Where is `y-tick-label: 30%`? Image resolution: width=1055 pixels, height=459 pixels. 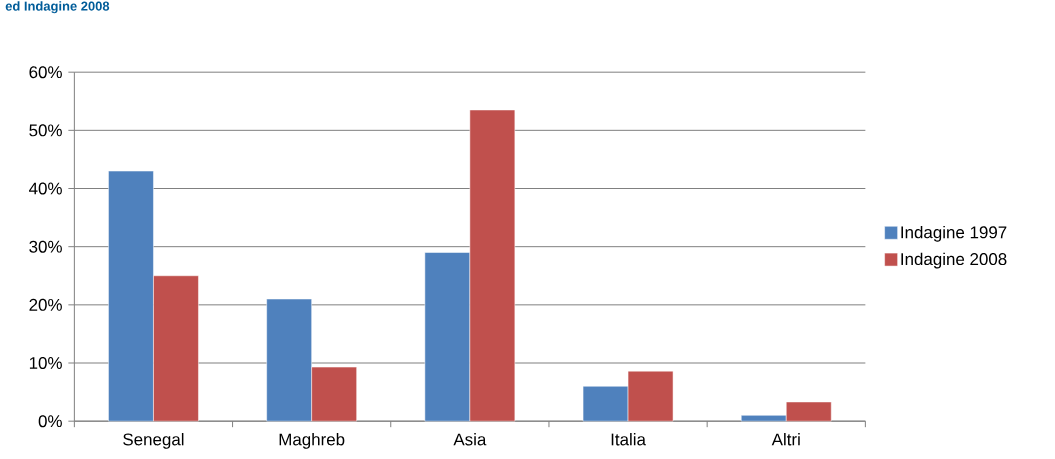 y-tick-label: 30% is located at coordinates (45, 246).